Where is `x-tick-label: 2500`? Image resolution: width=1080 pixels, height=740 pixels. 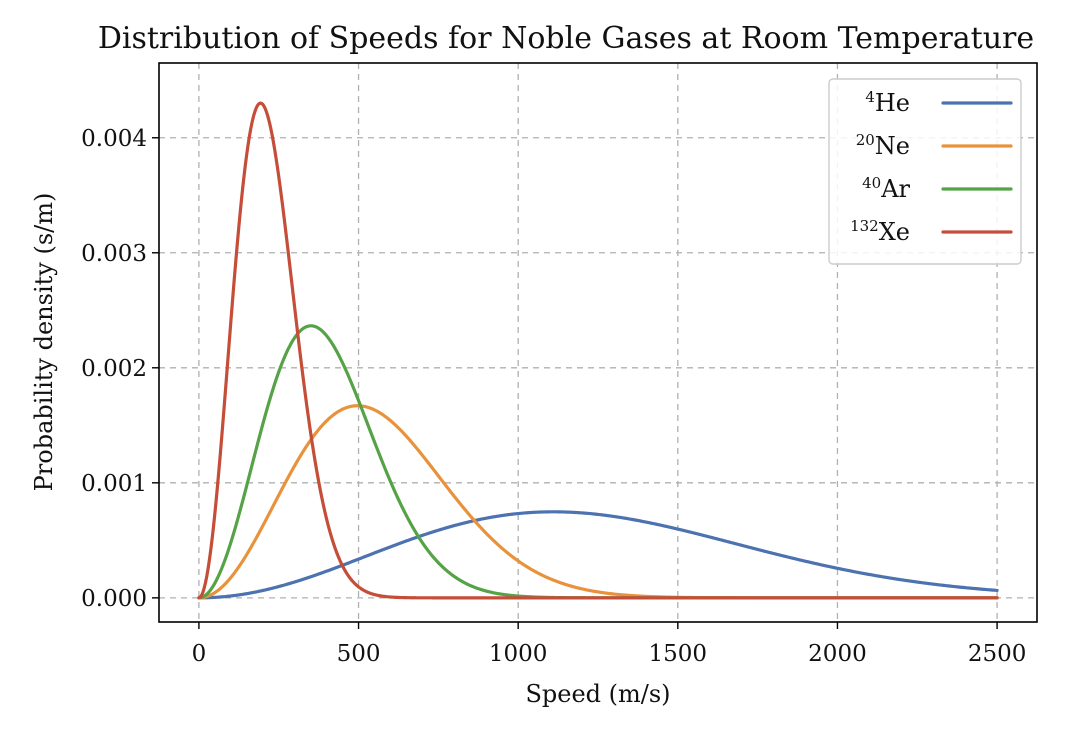
x-tick-label: 2500 is located at coordinates (997, 654).